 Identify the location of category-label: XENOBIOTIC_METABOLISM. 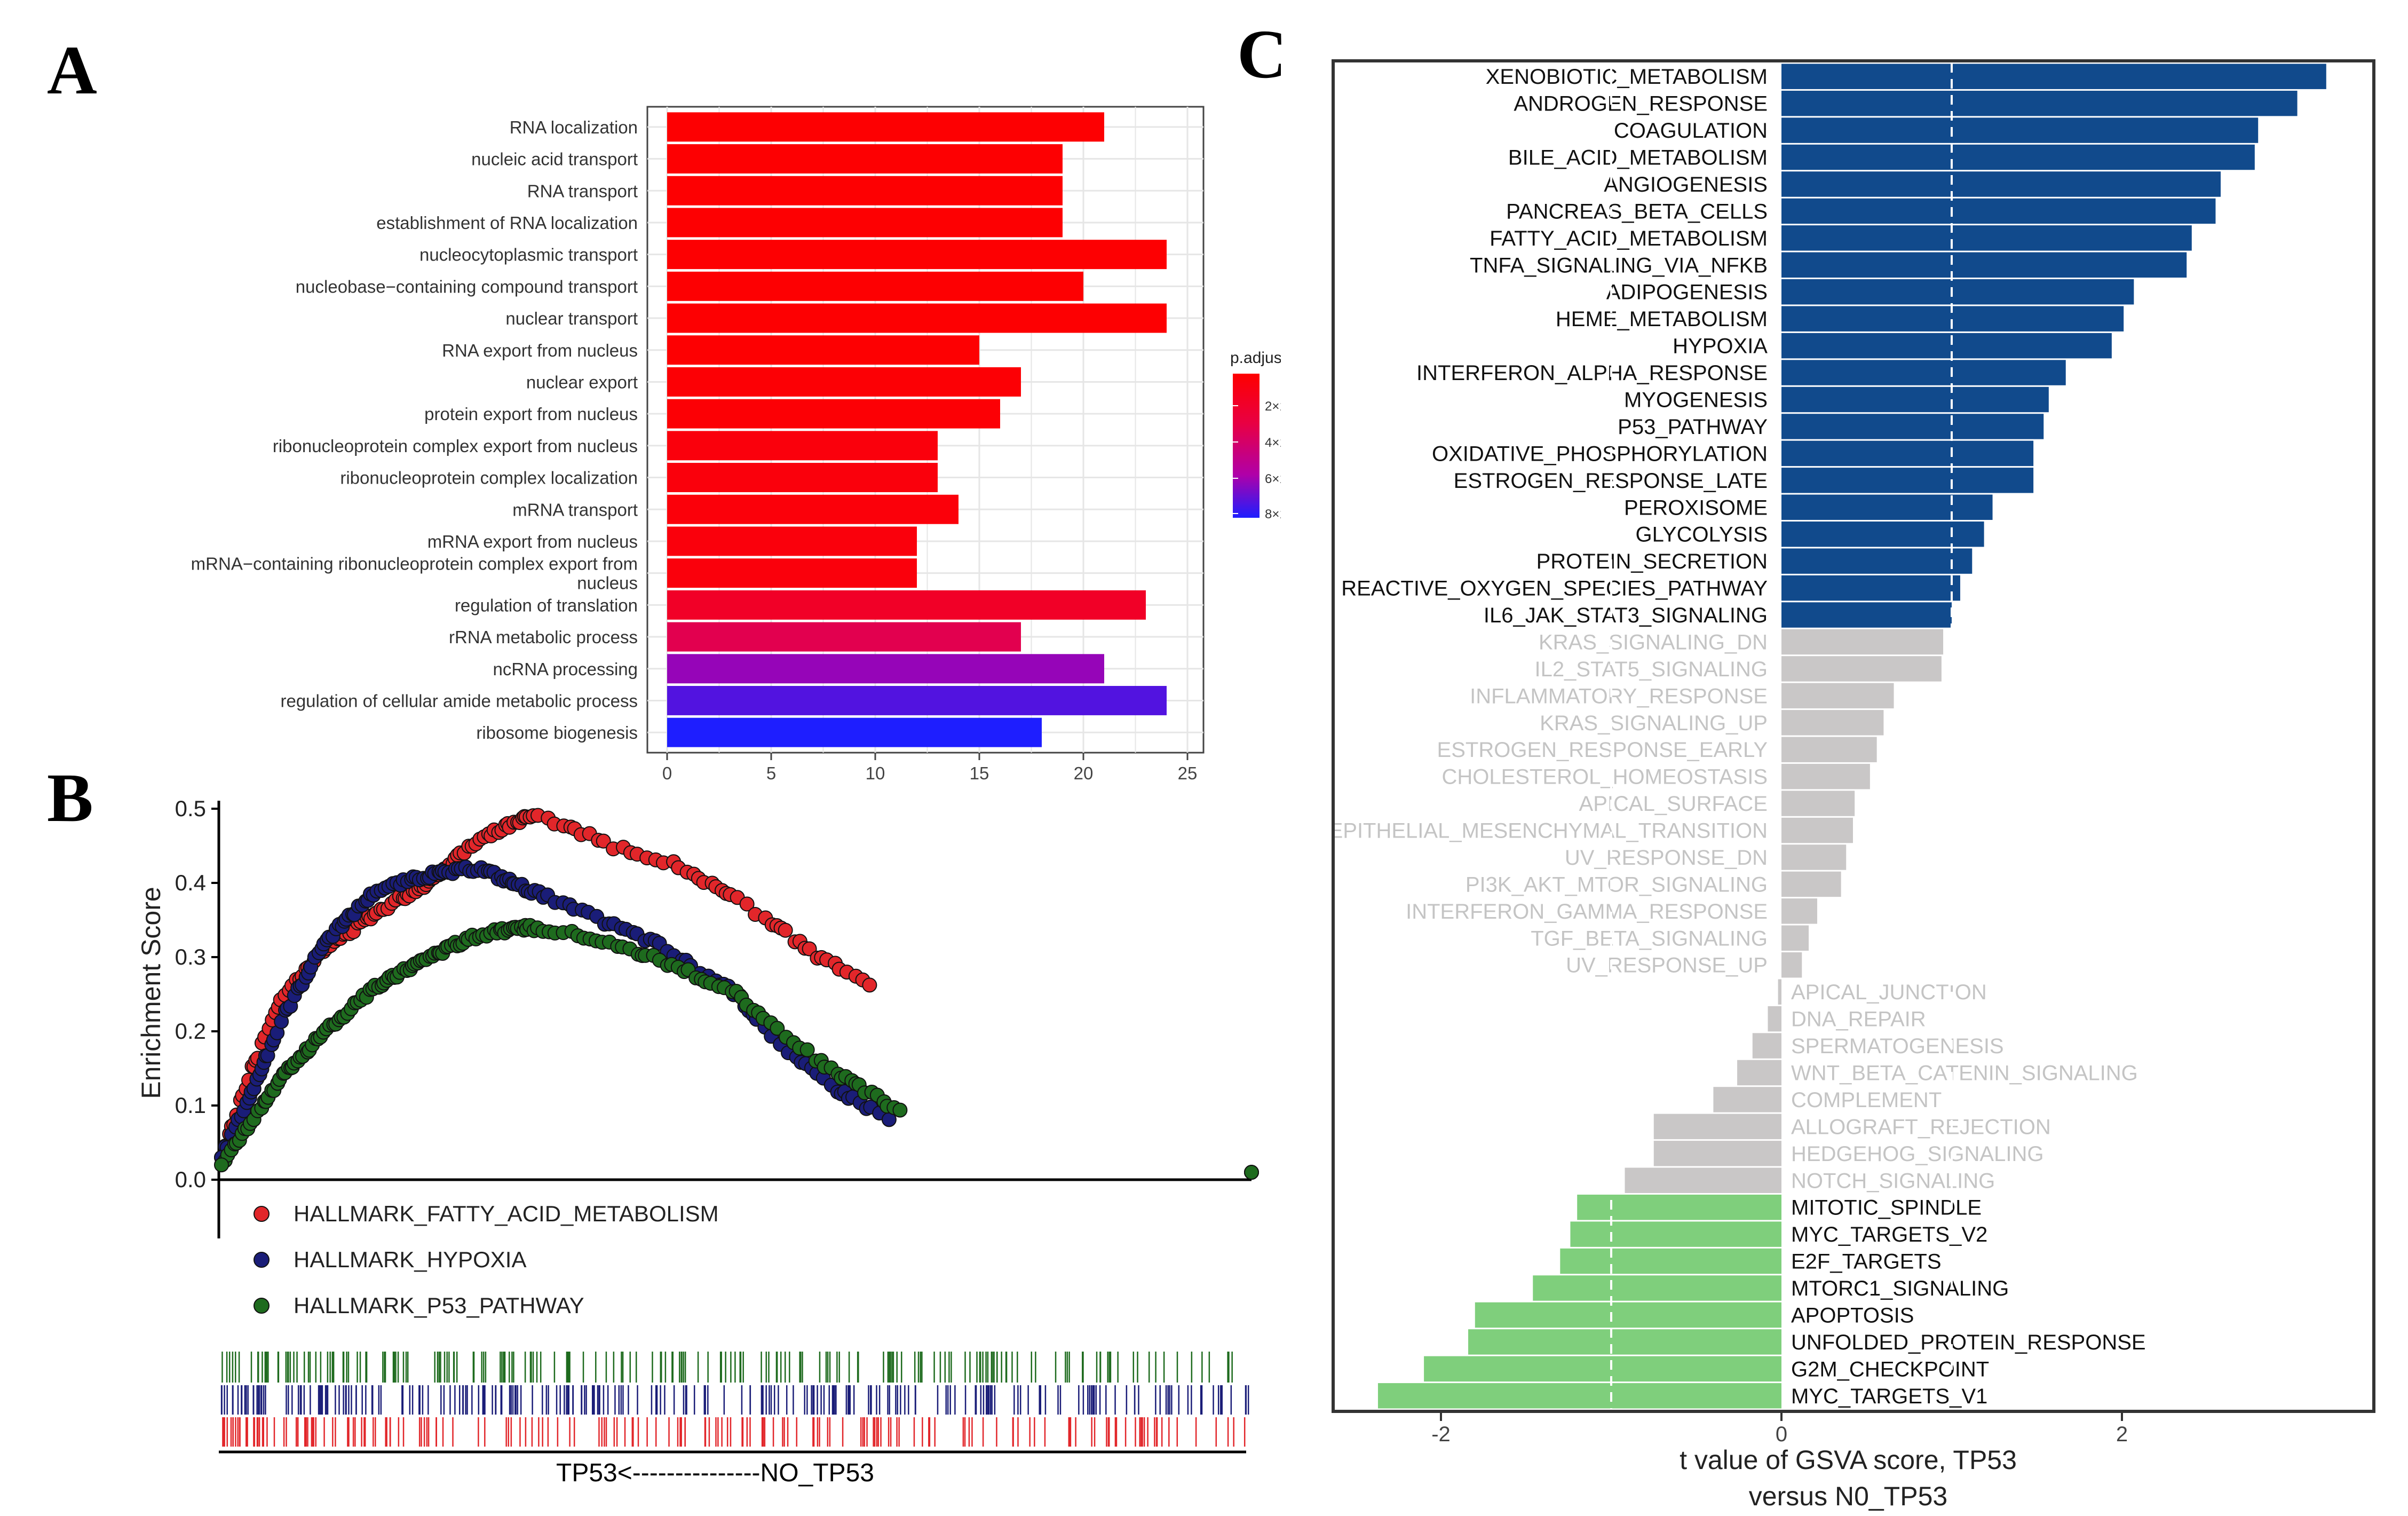
(1627, 77).